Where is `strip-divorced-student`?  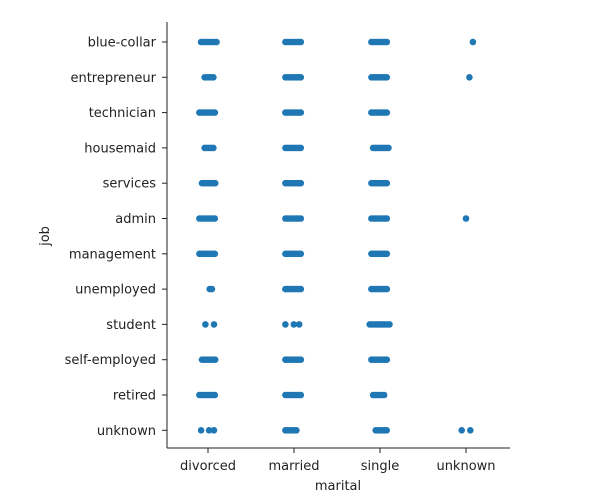 strip-divorced-student is located at coordinates (210, 324).